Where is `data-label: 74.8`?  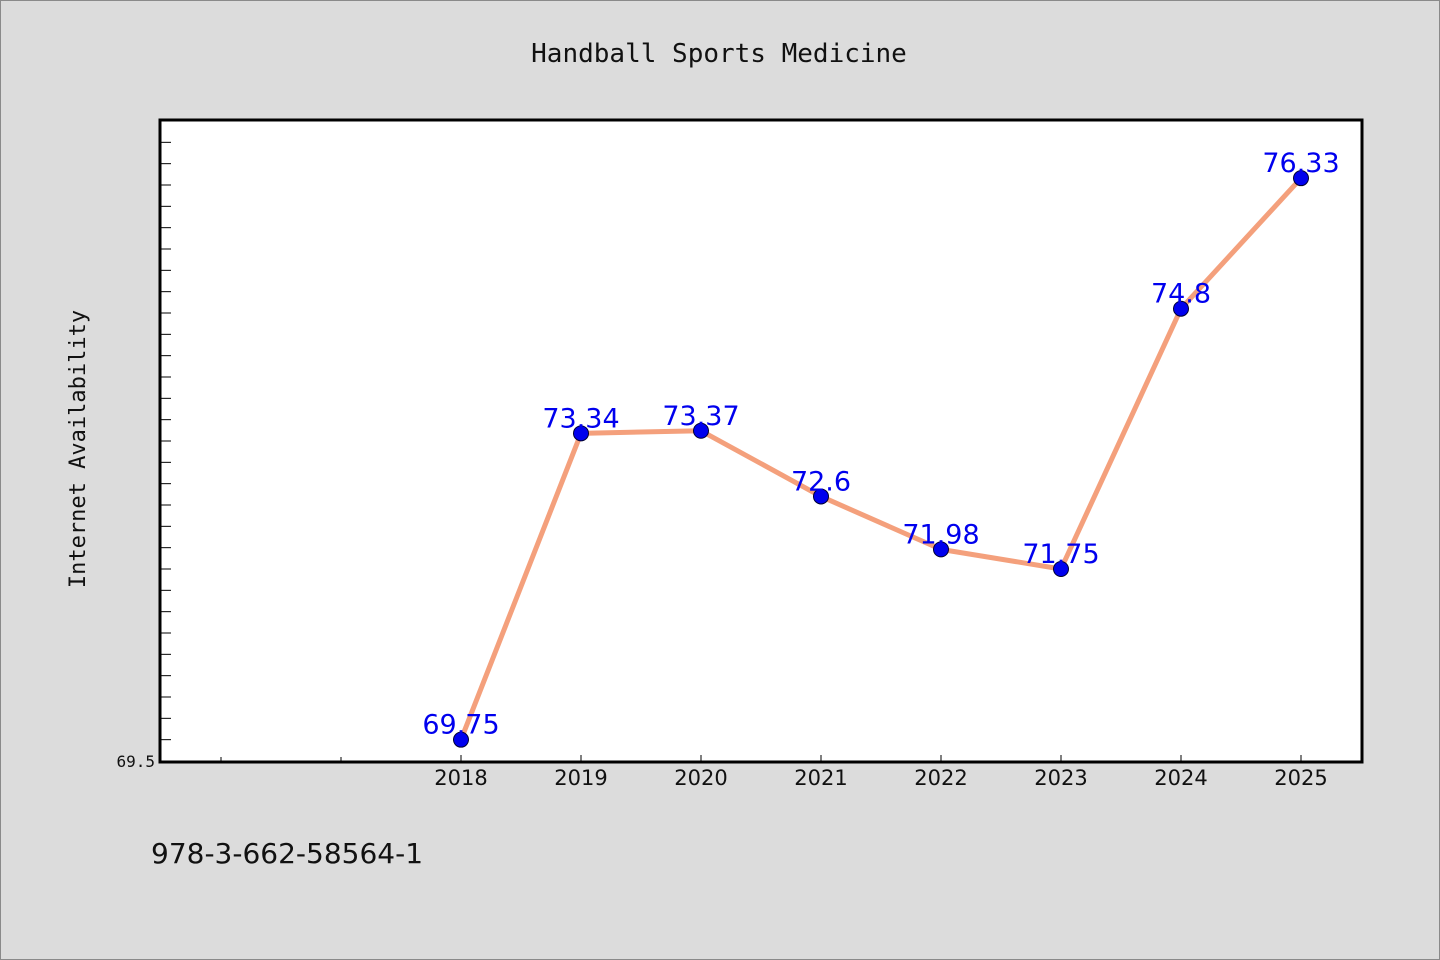 data-label: 74.8 is located at coordinates (1181, 294).